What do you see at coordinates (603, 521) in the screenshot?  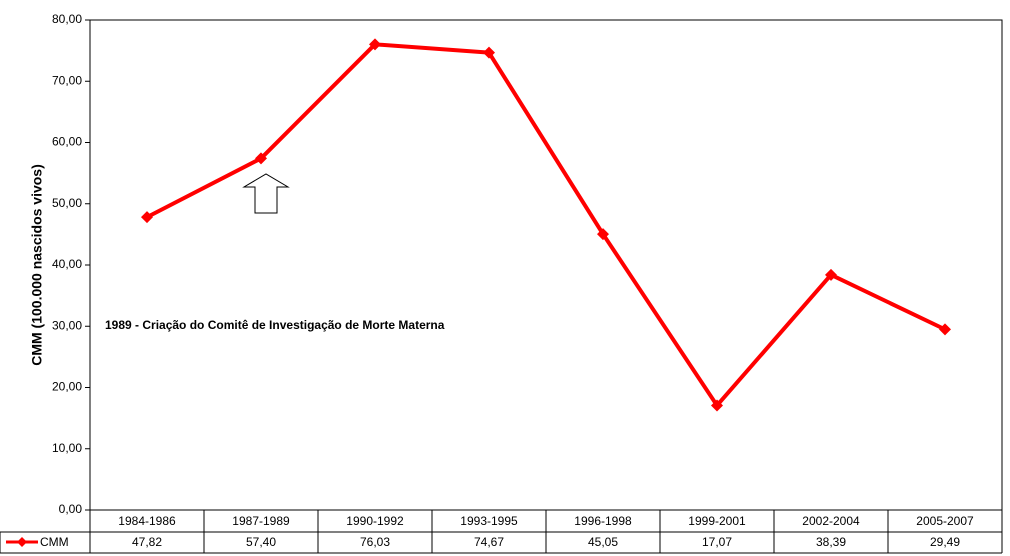 I see `x-tick-label: 1996-1998` at bounding box center [603, 521].